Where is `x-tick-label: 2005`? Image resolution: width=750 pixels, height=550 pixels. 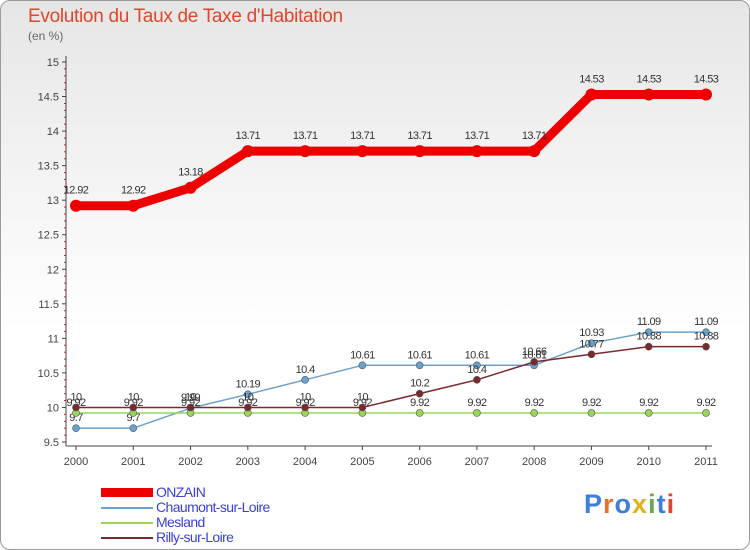 x-tick-label: 2005 is located at coordinates (362, 462).